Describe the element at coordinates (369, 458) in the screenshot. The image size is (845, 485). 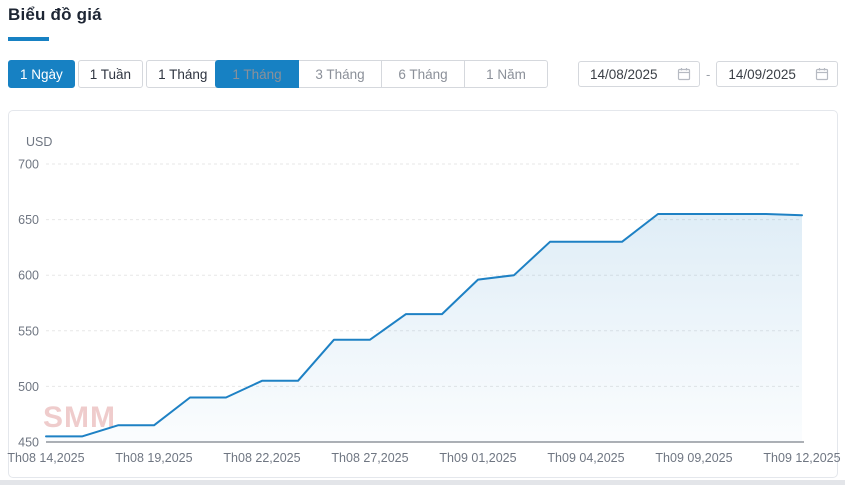
I see `x-axis-tick-label: Th08 27,2025` at that location.